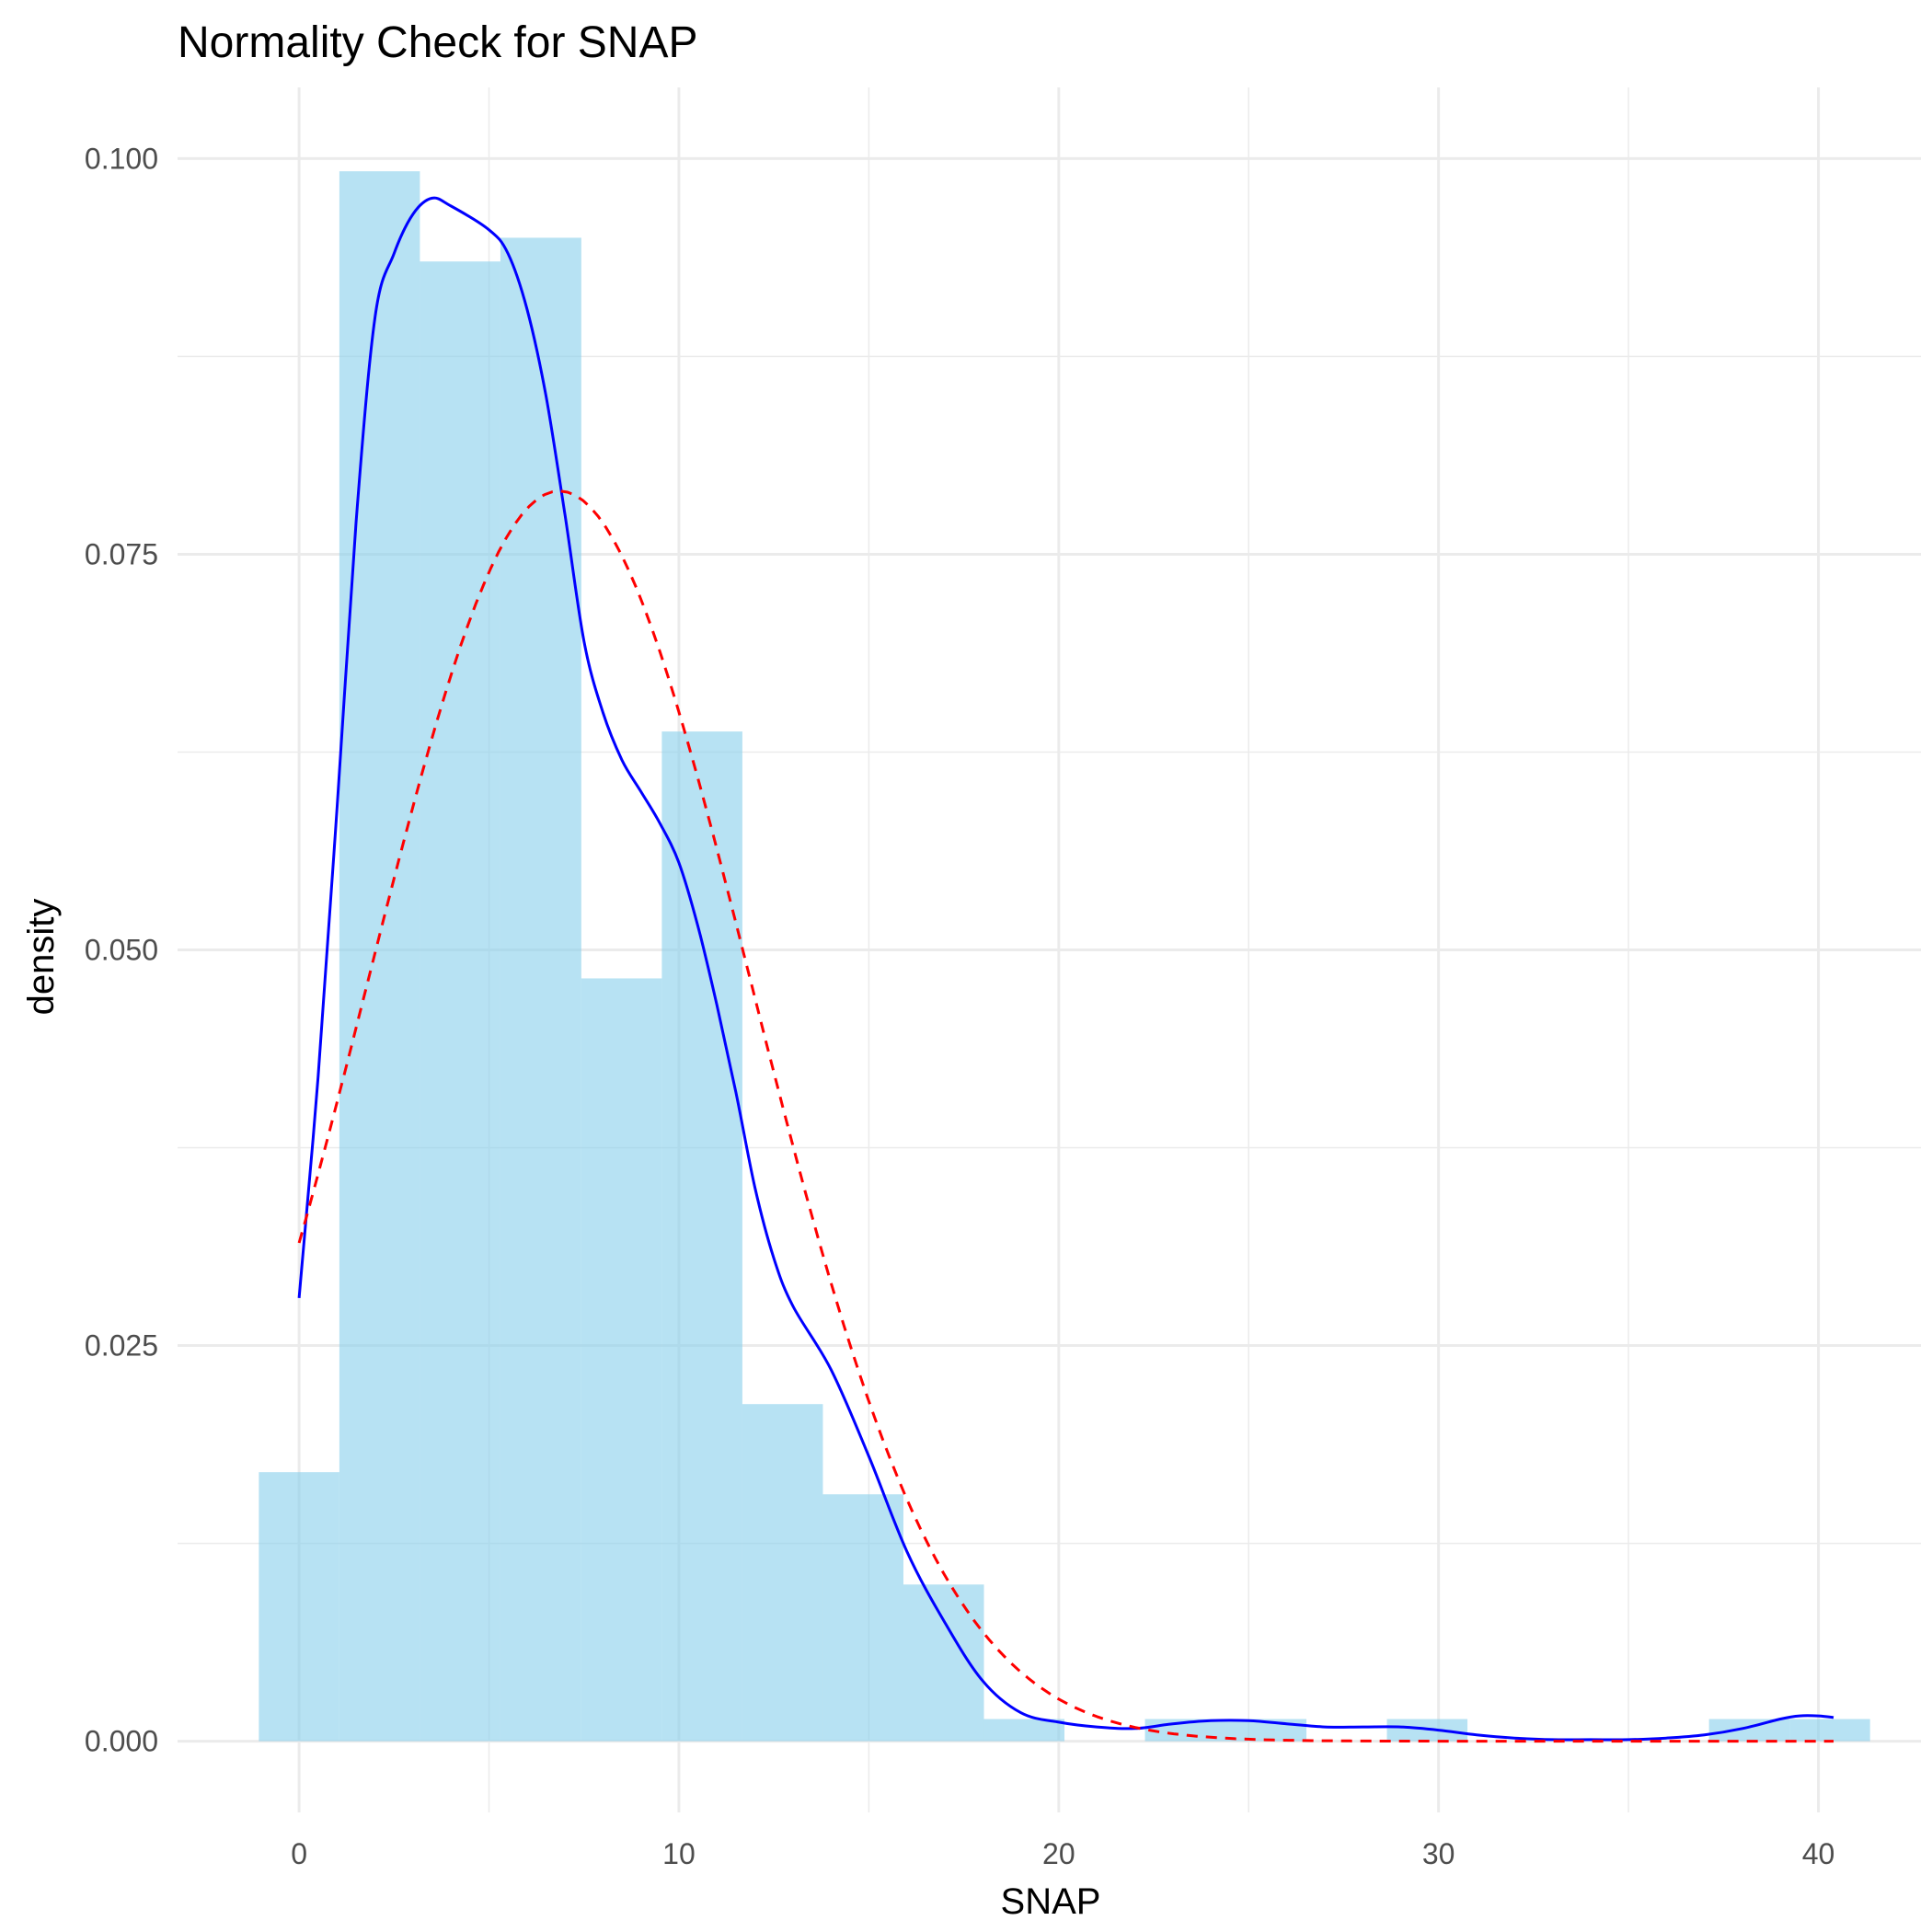 Image resolution: width=1932 pixels, height=1932 pixels. Describe the element at coordinates (121, 1346) in the screenshot. I see `y-tick-label: 0.025` at that location.